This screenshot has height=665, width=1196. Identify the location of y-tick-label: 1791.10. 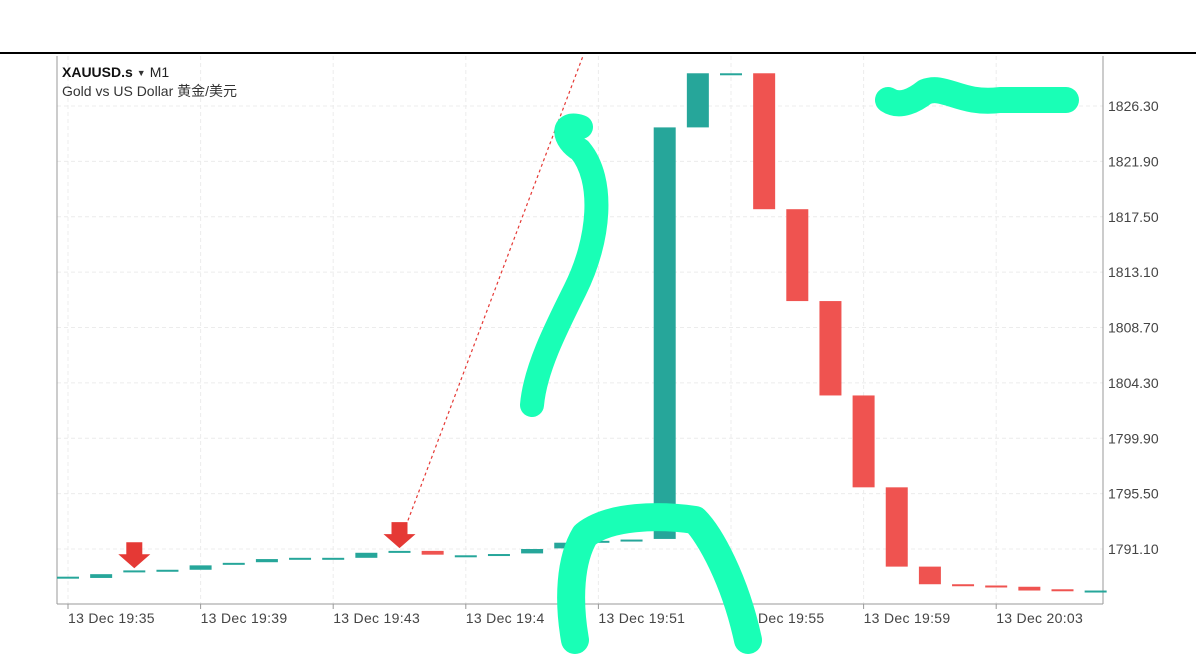
(1133, 549).